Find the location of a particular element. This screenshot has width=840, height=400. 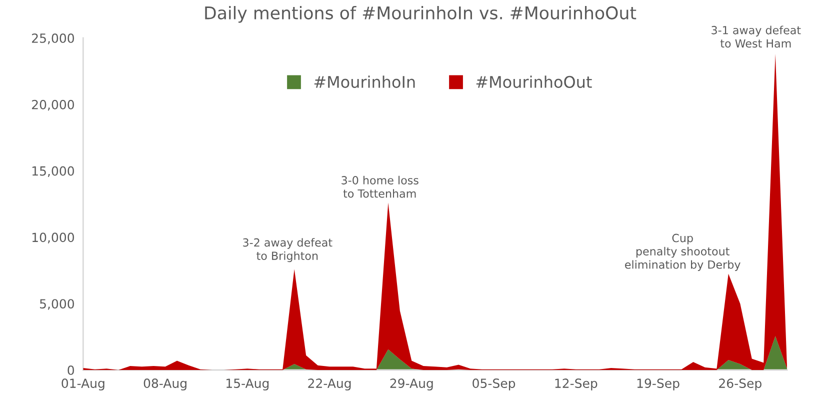

x-tick-label: 26-Sep is located at coordinates (740, 384).